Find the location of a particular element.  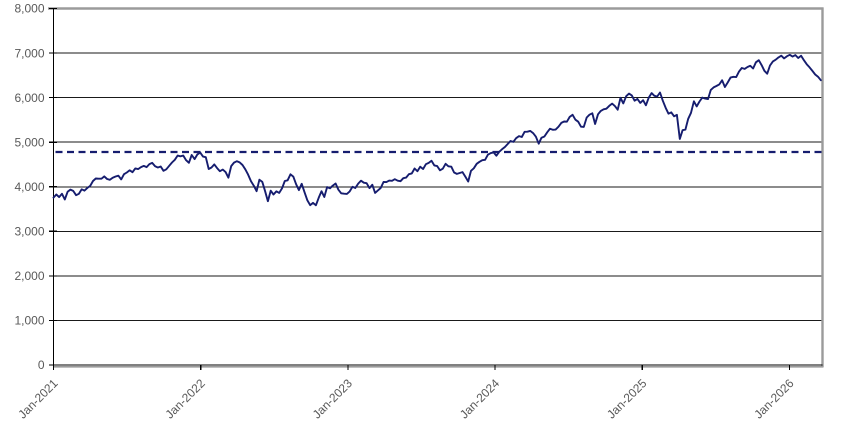

y-axis-label: 1,000 is located at coordinates (29, 321).